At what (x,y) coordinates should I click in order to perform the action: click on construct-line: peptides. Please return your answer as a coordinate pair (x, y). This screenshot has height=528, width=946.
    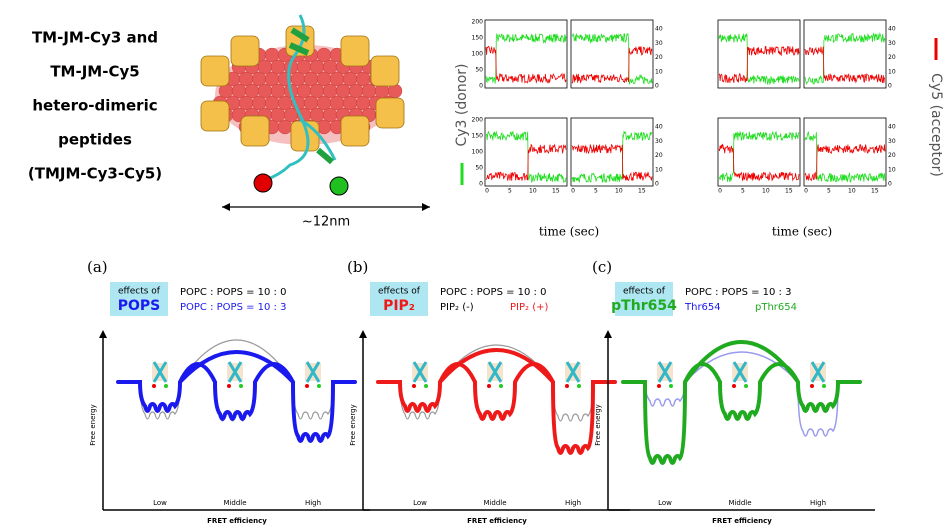
    Looking at the image, I should click on (95, 140).